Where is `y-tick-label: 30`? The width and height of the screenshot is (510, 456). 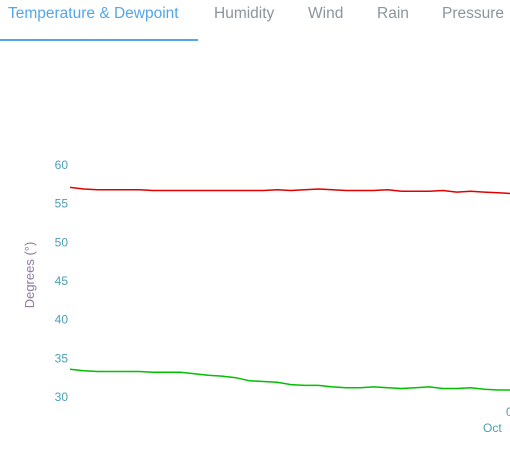 y-tick-label: 30 is located at coordinates (62, 397).